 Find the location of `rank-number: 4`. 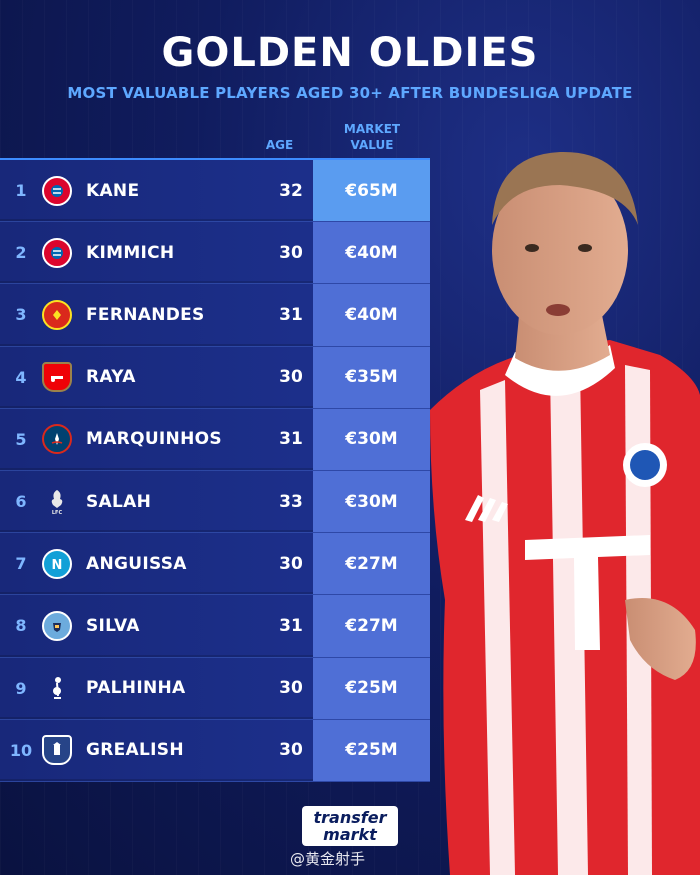

rank-number: 4 is located at coordinates (21, 377).